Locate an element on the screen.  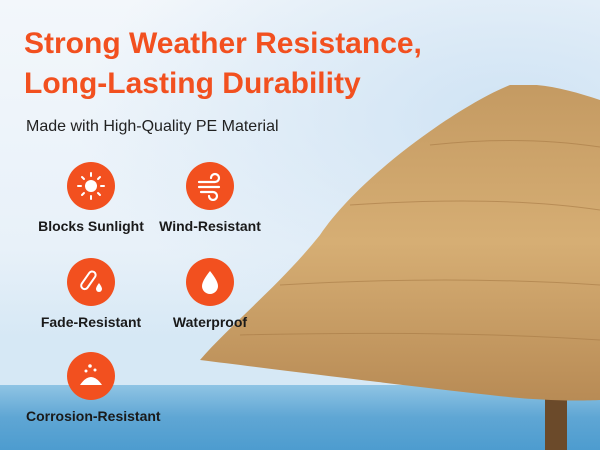
water-drop-icon is located at coordinates (210, 282).